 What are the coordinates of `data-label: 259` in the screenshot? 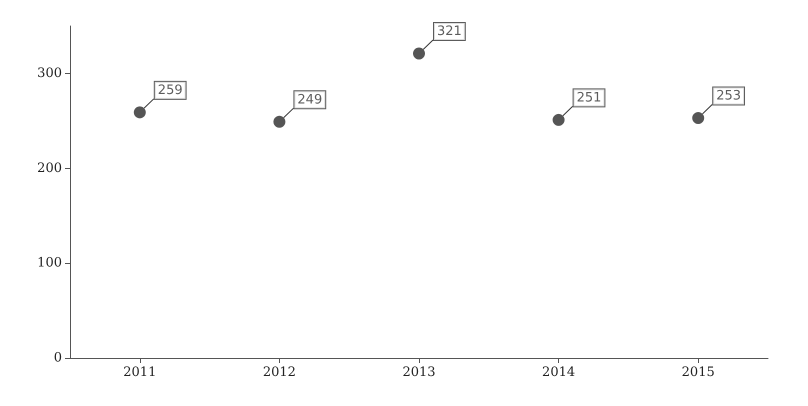 It's located at (170, 90).